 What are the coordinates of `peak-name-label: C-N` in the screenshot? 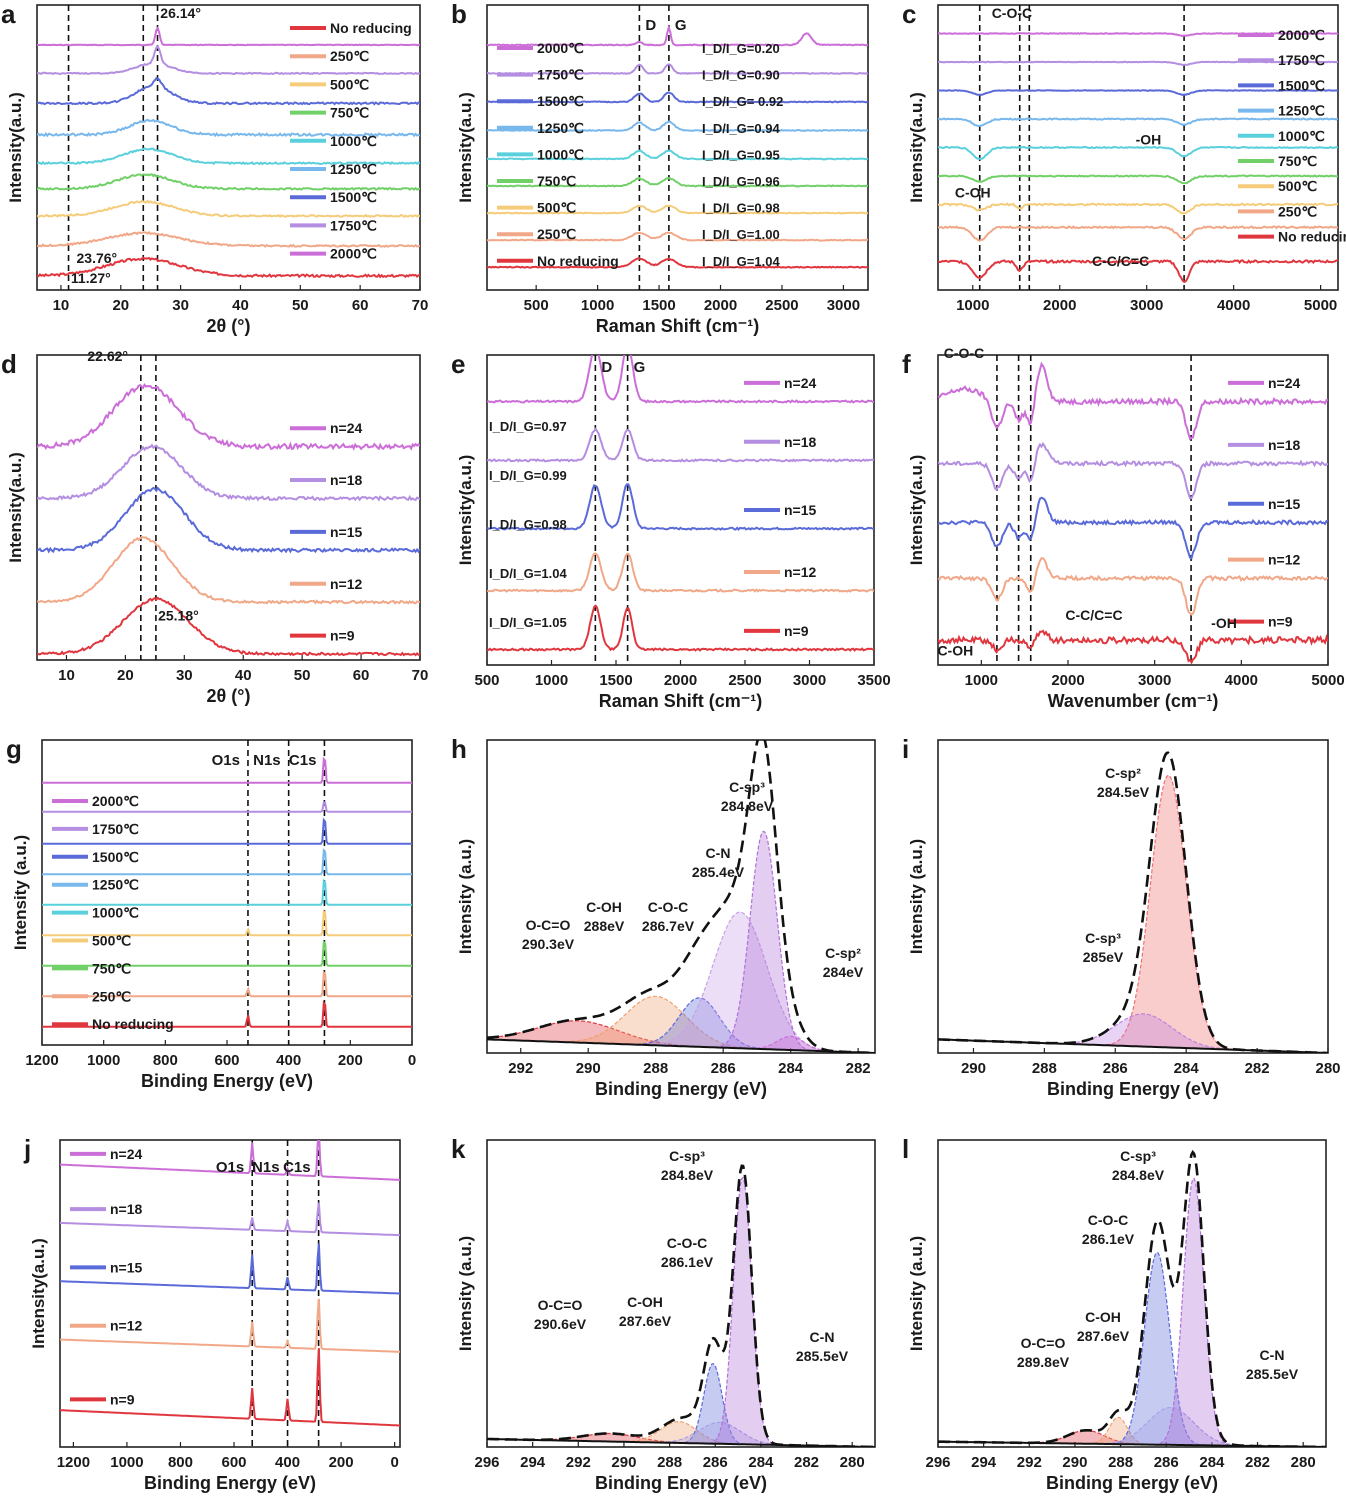 It's located at (1272, 1355).